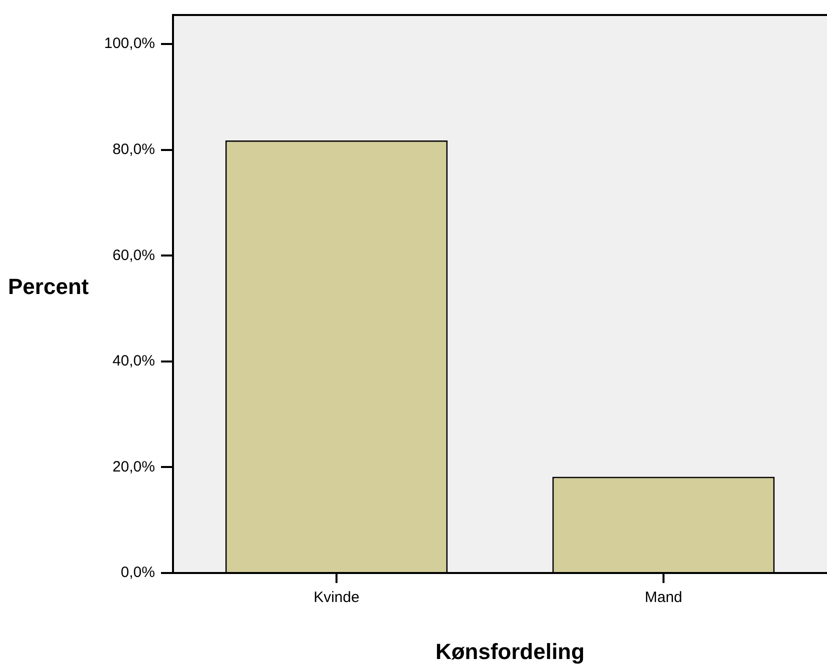 The height and width of the screenshot is (667, 827). I want to click on y-tick-label: 80,0%, so click(133, 149).